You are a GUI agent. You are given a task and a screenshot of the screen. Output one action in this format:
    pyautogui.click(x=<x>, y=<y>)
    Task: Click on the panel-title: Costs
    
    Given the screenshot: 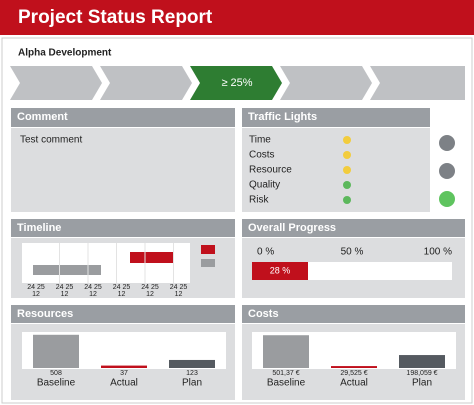 What is the action you would take?
    pyautogui.click(x=263, y=314)
    